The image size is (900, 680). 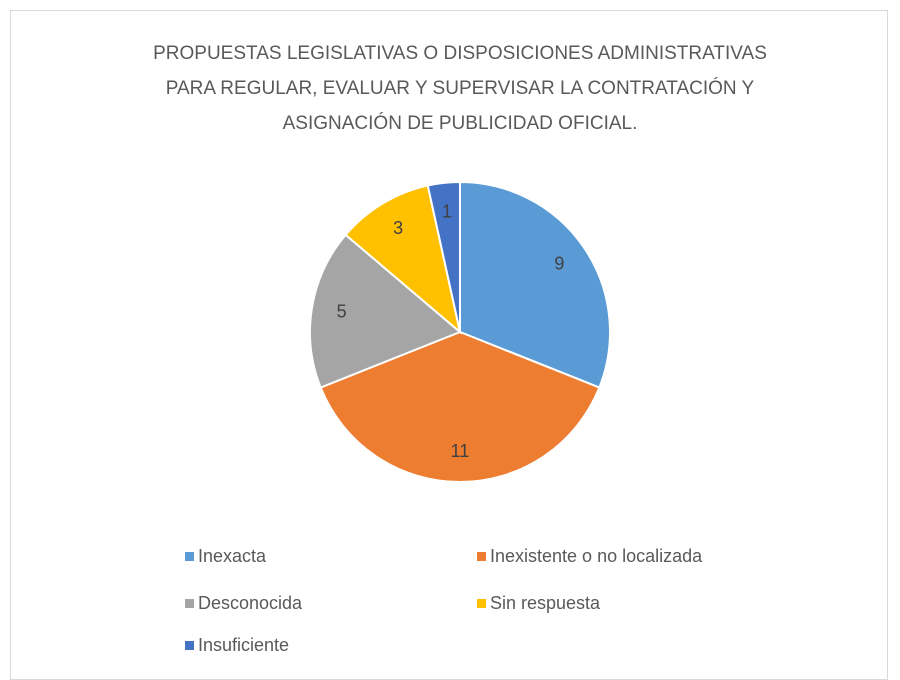 I want to click on legend-label: Inexistente o no localizada, so click(x=596, y=556).